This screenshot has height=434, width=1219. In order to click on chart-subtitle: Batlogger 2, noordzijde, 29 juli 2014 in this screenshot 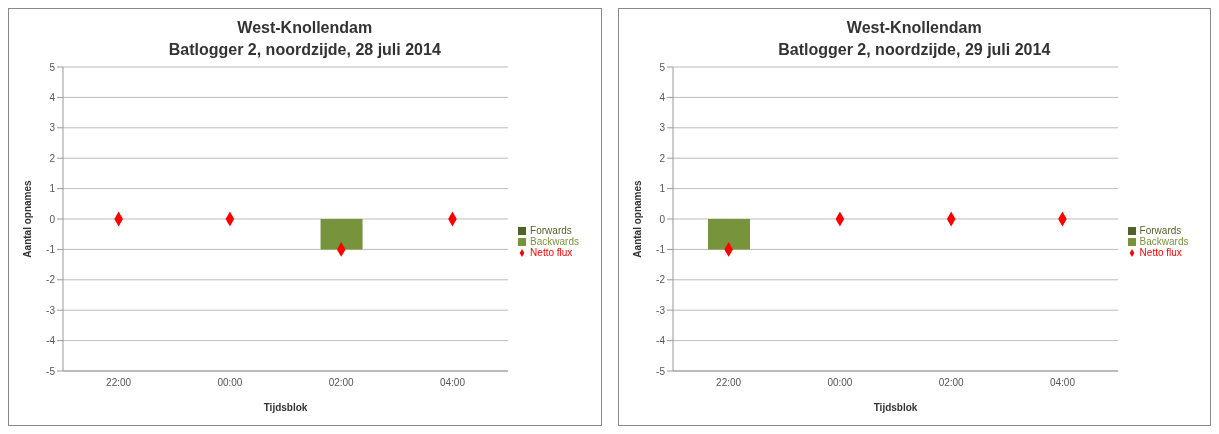, I will do `click(914, 50)`.